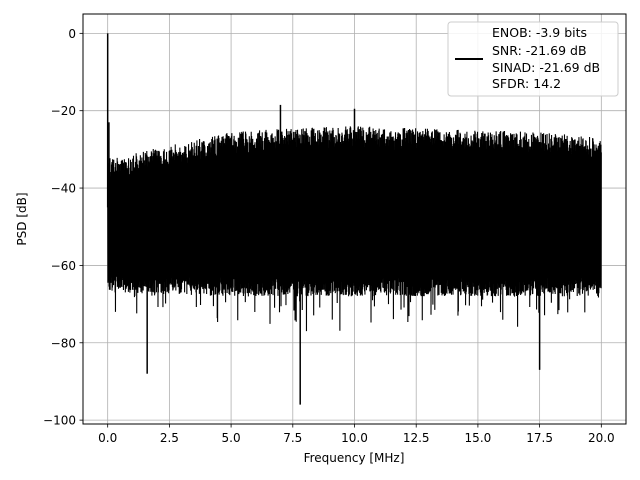  I want to click on x-tick-label: 12.5, so click(416, 438).